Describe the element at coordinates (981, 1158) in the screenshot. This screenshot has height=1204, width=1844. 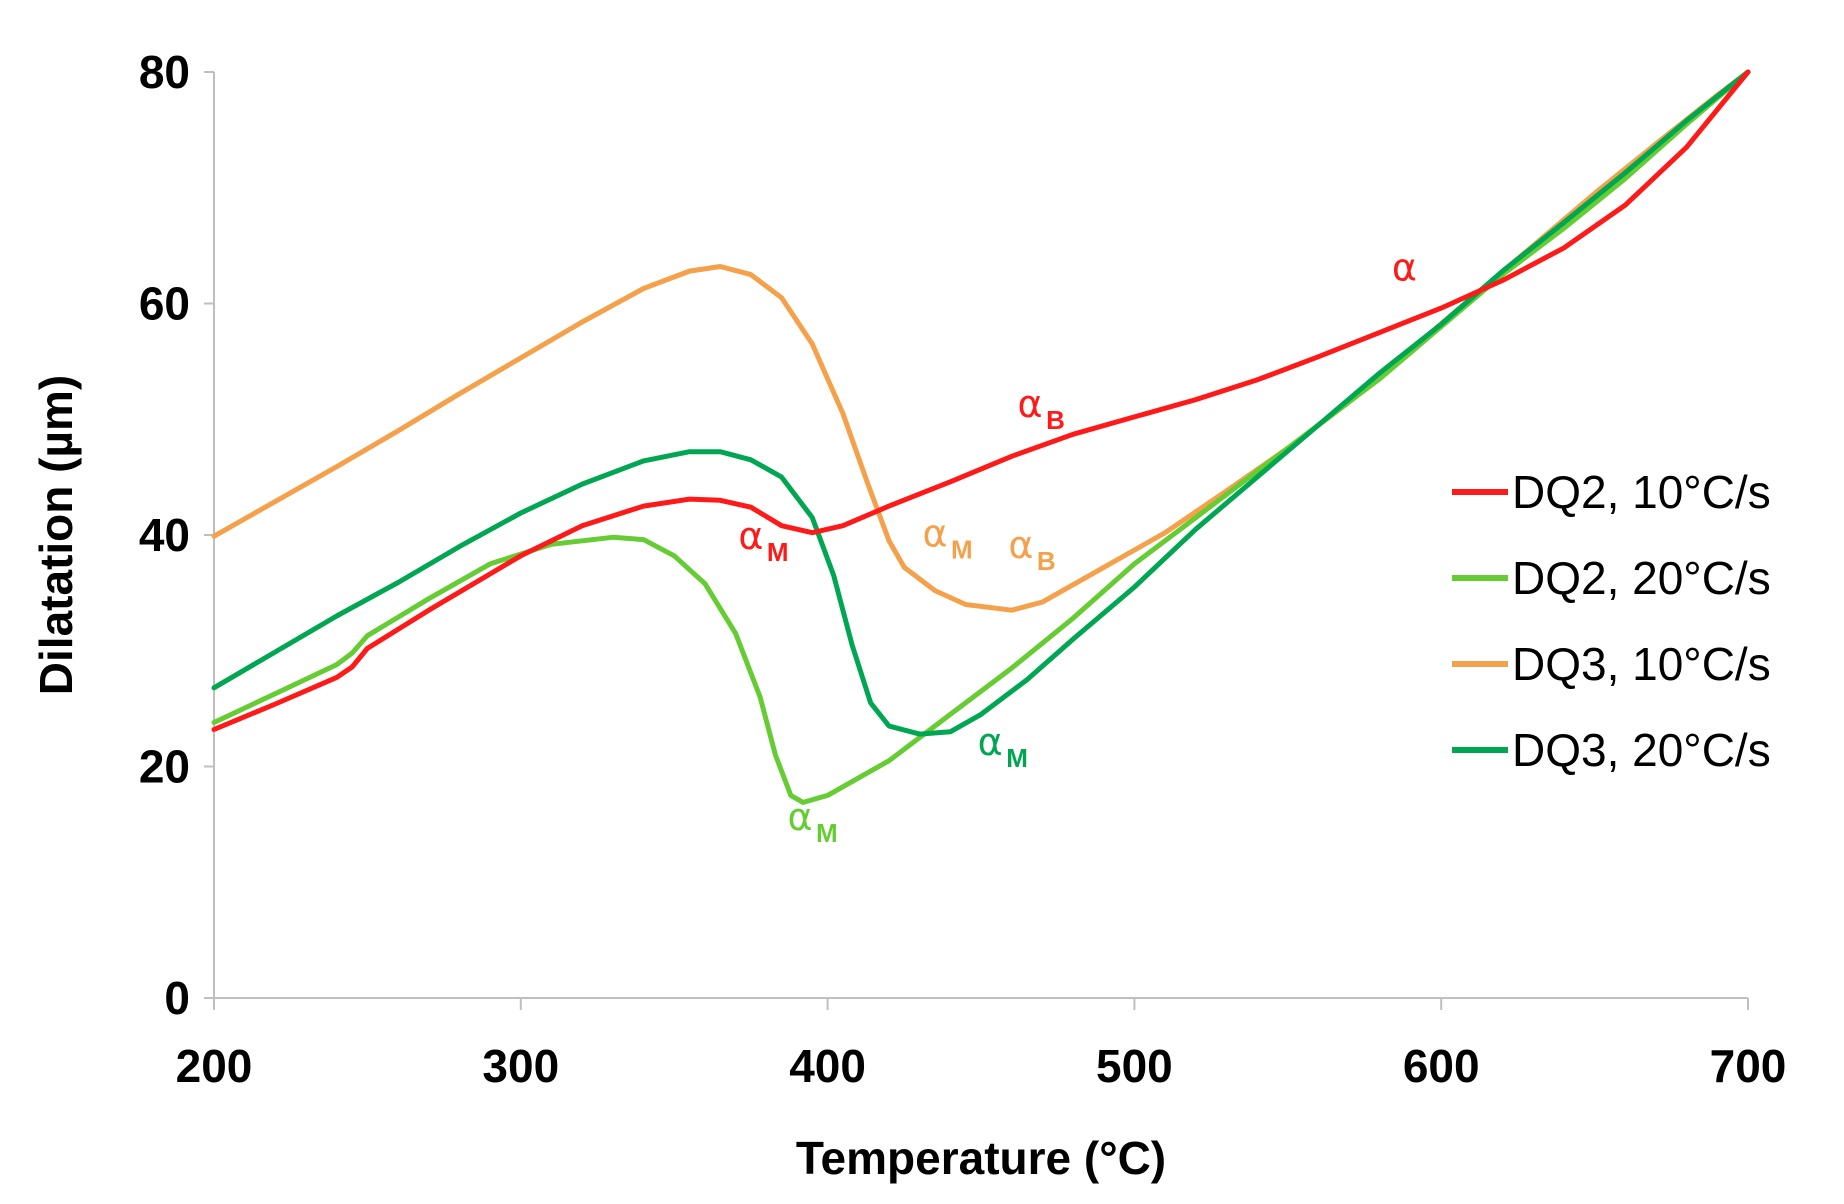
I see `x-axis-label: Temperature (°C)` at that location.